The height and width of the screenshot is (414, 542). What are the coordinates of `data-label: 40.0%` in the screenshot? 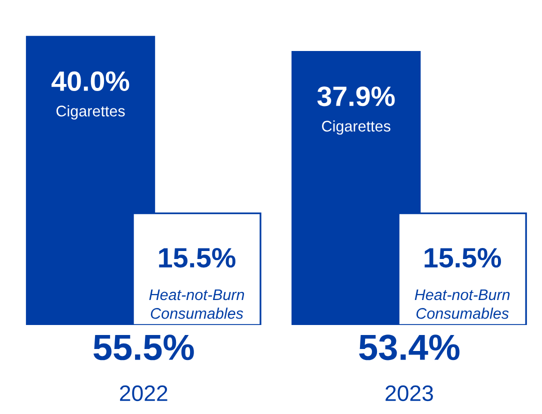 It's located at (91, 81).